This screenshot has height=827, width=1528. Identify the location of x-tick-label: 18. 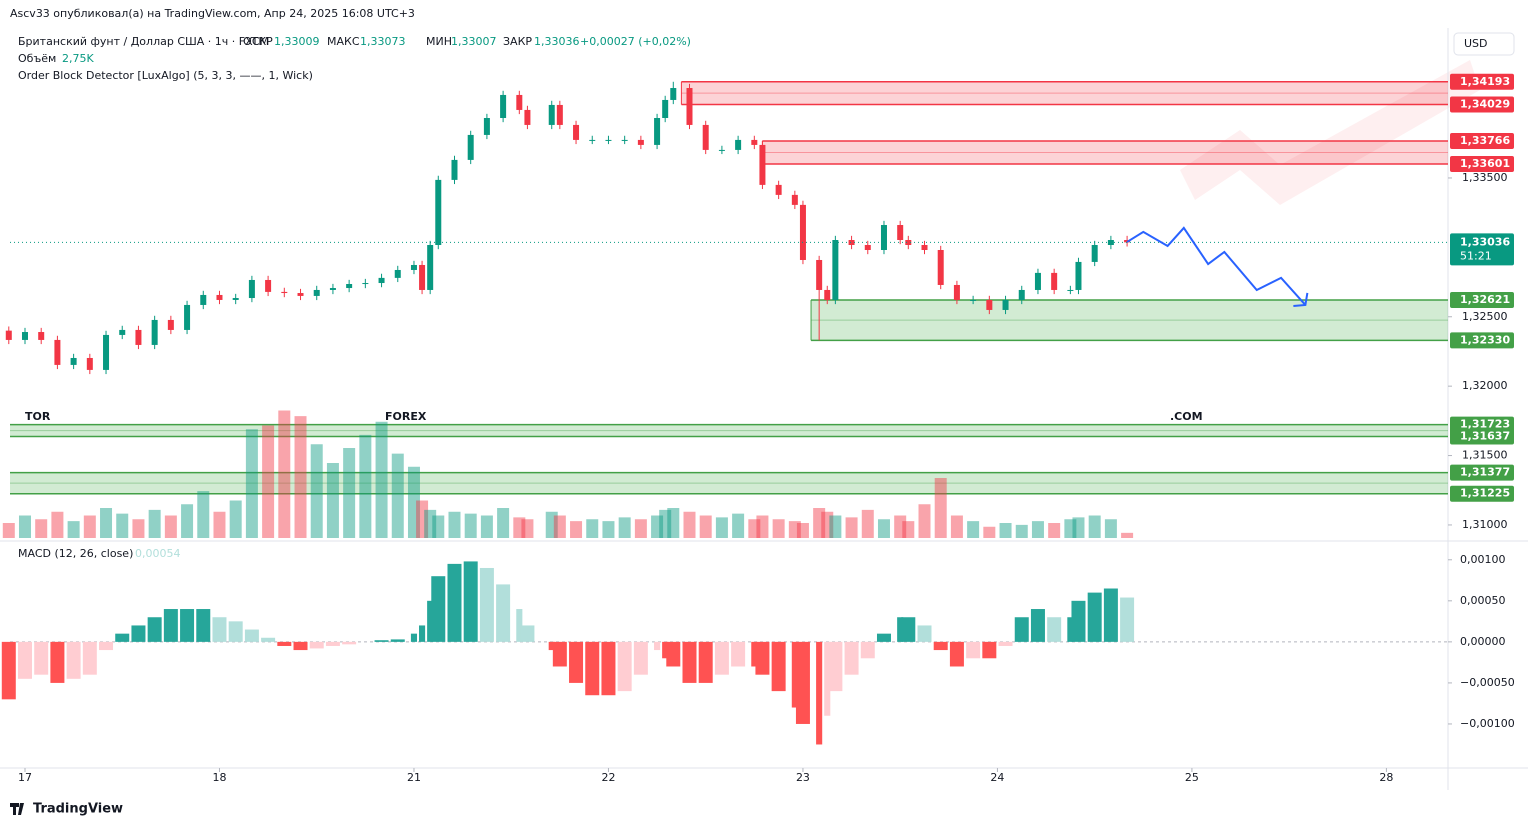
(219, 777).